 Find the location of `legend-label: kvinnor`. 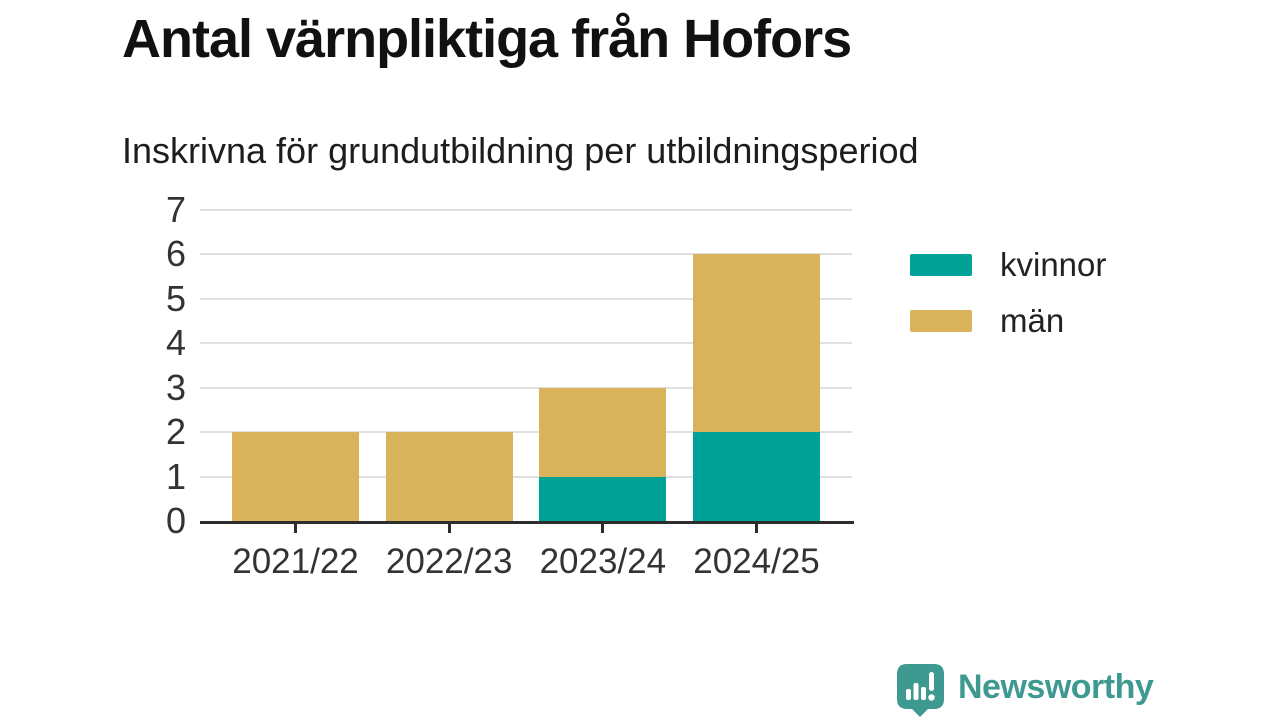

legend-label: kvinnor is located at coordinates (1053, 264).